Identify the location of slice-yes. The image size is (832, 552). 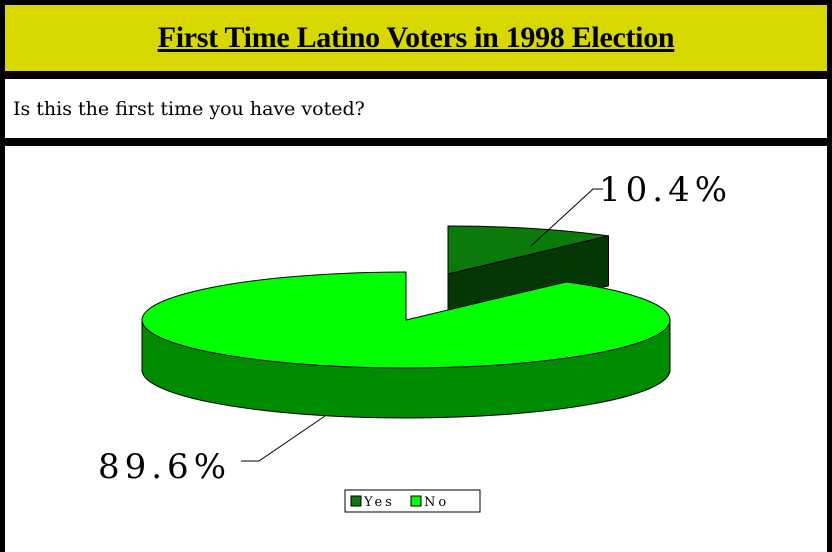
(528, 250).